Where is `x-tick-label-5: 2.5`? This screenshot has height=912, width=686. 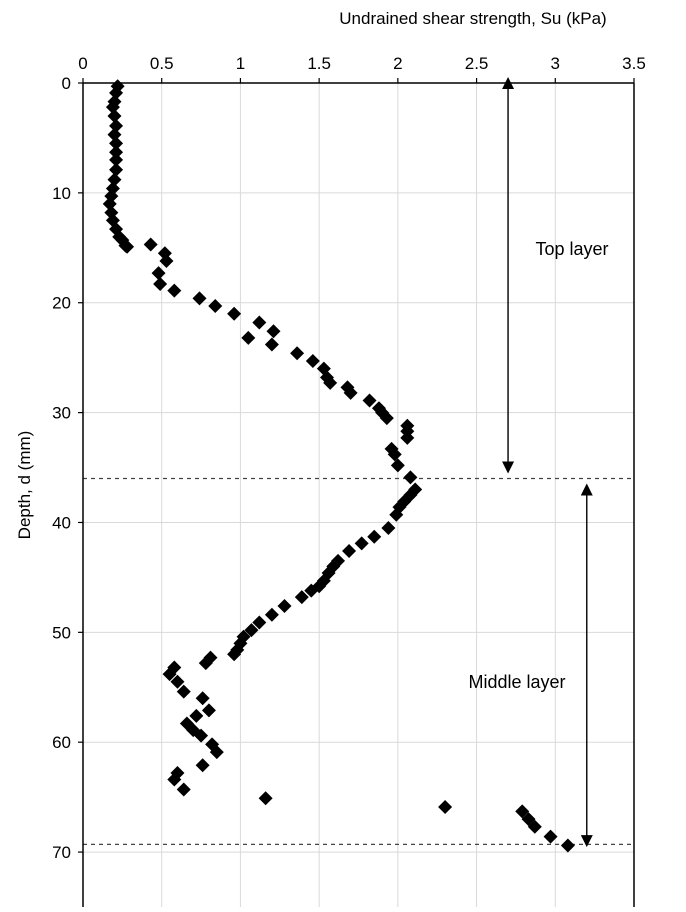 x-tick-label-5: 2.5 is located at coordinates (477, 63).